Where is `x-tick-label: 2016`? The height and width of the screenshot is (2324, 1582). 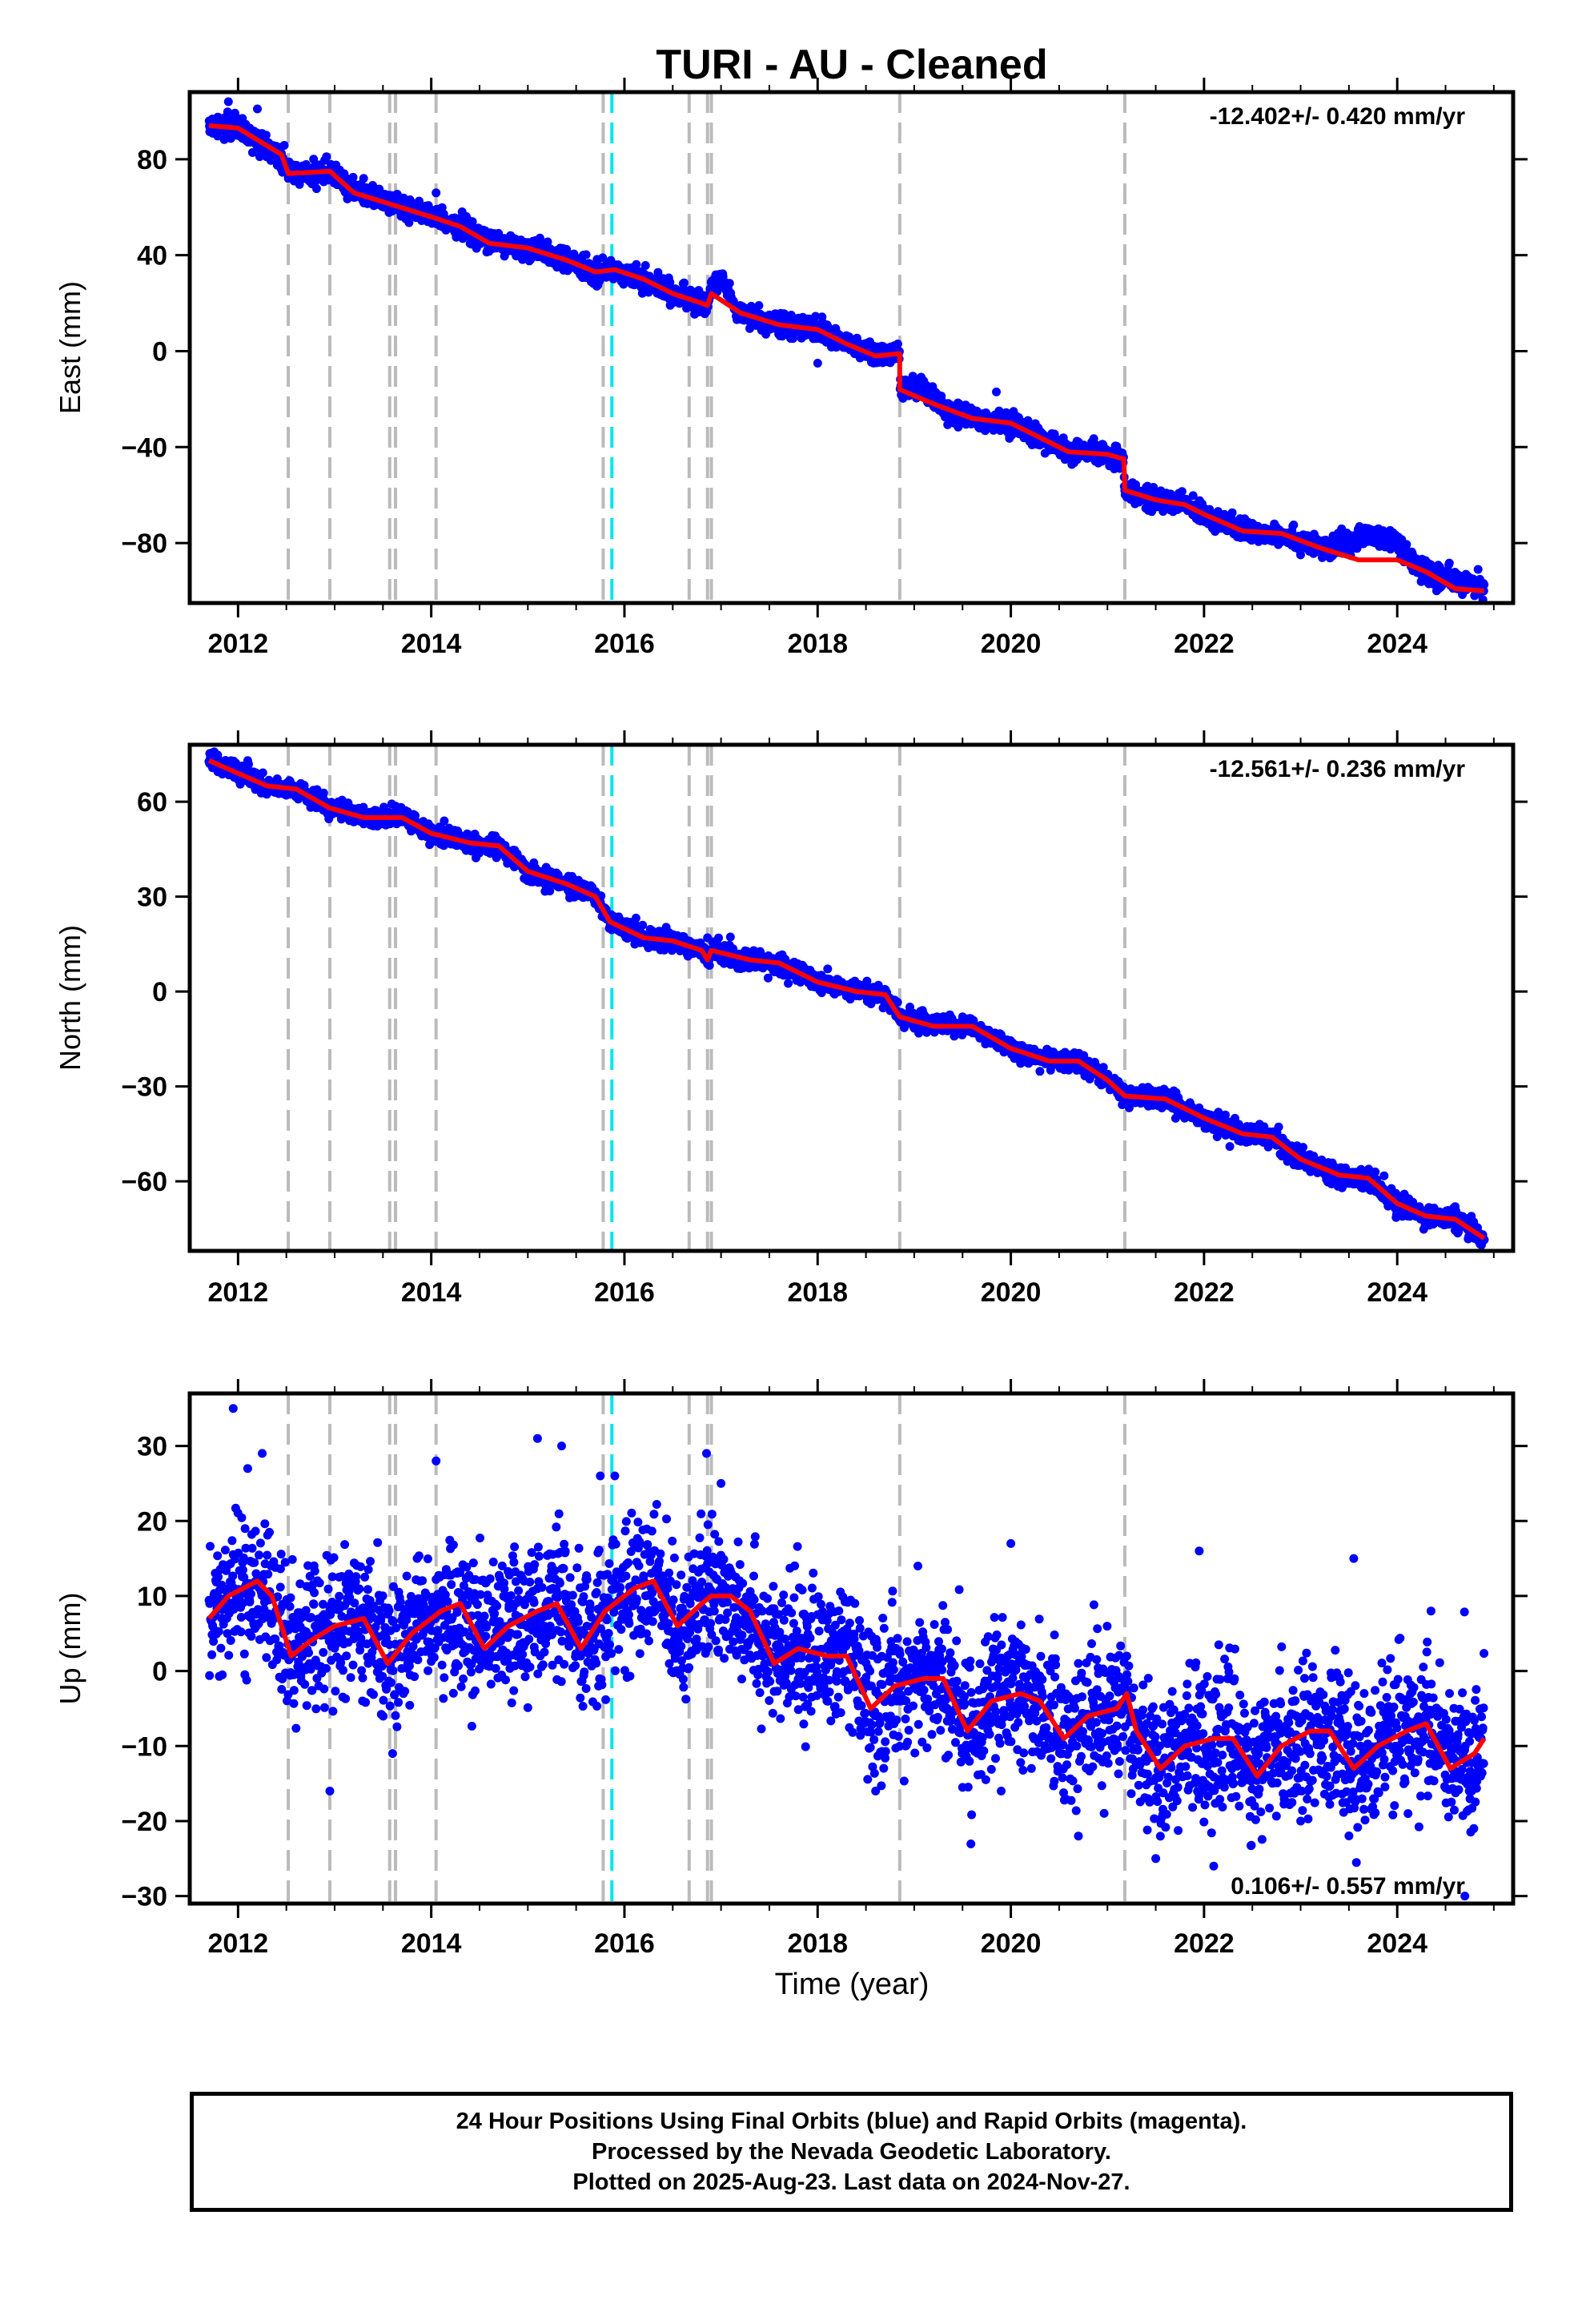 x-tick-label: 2016 is located at coordinates (624, 644).